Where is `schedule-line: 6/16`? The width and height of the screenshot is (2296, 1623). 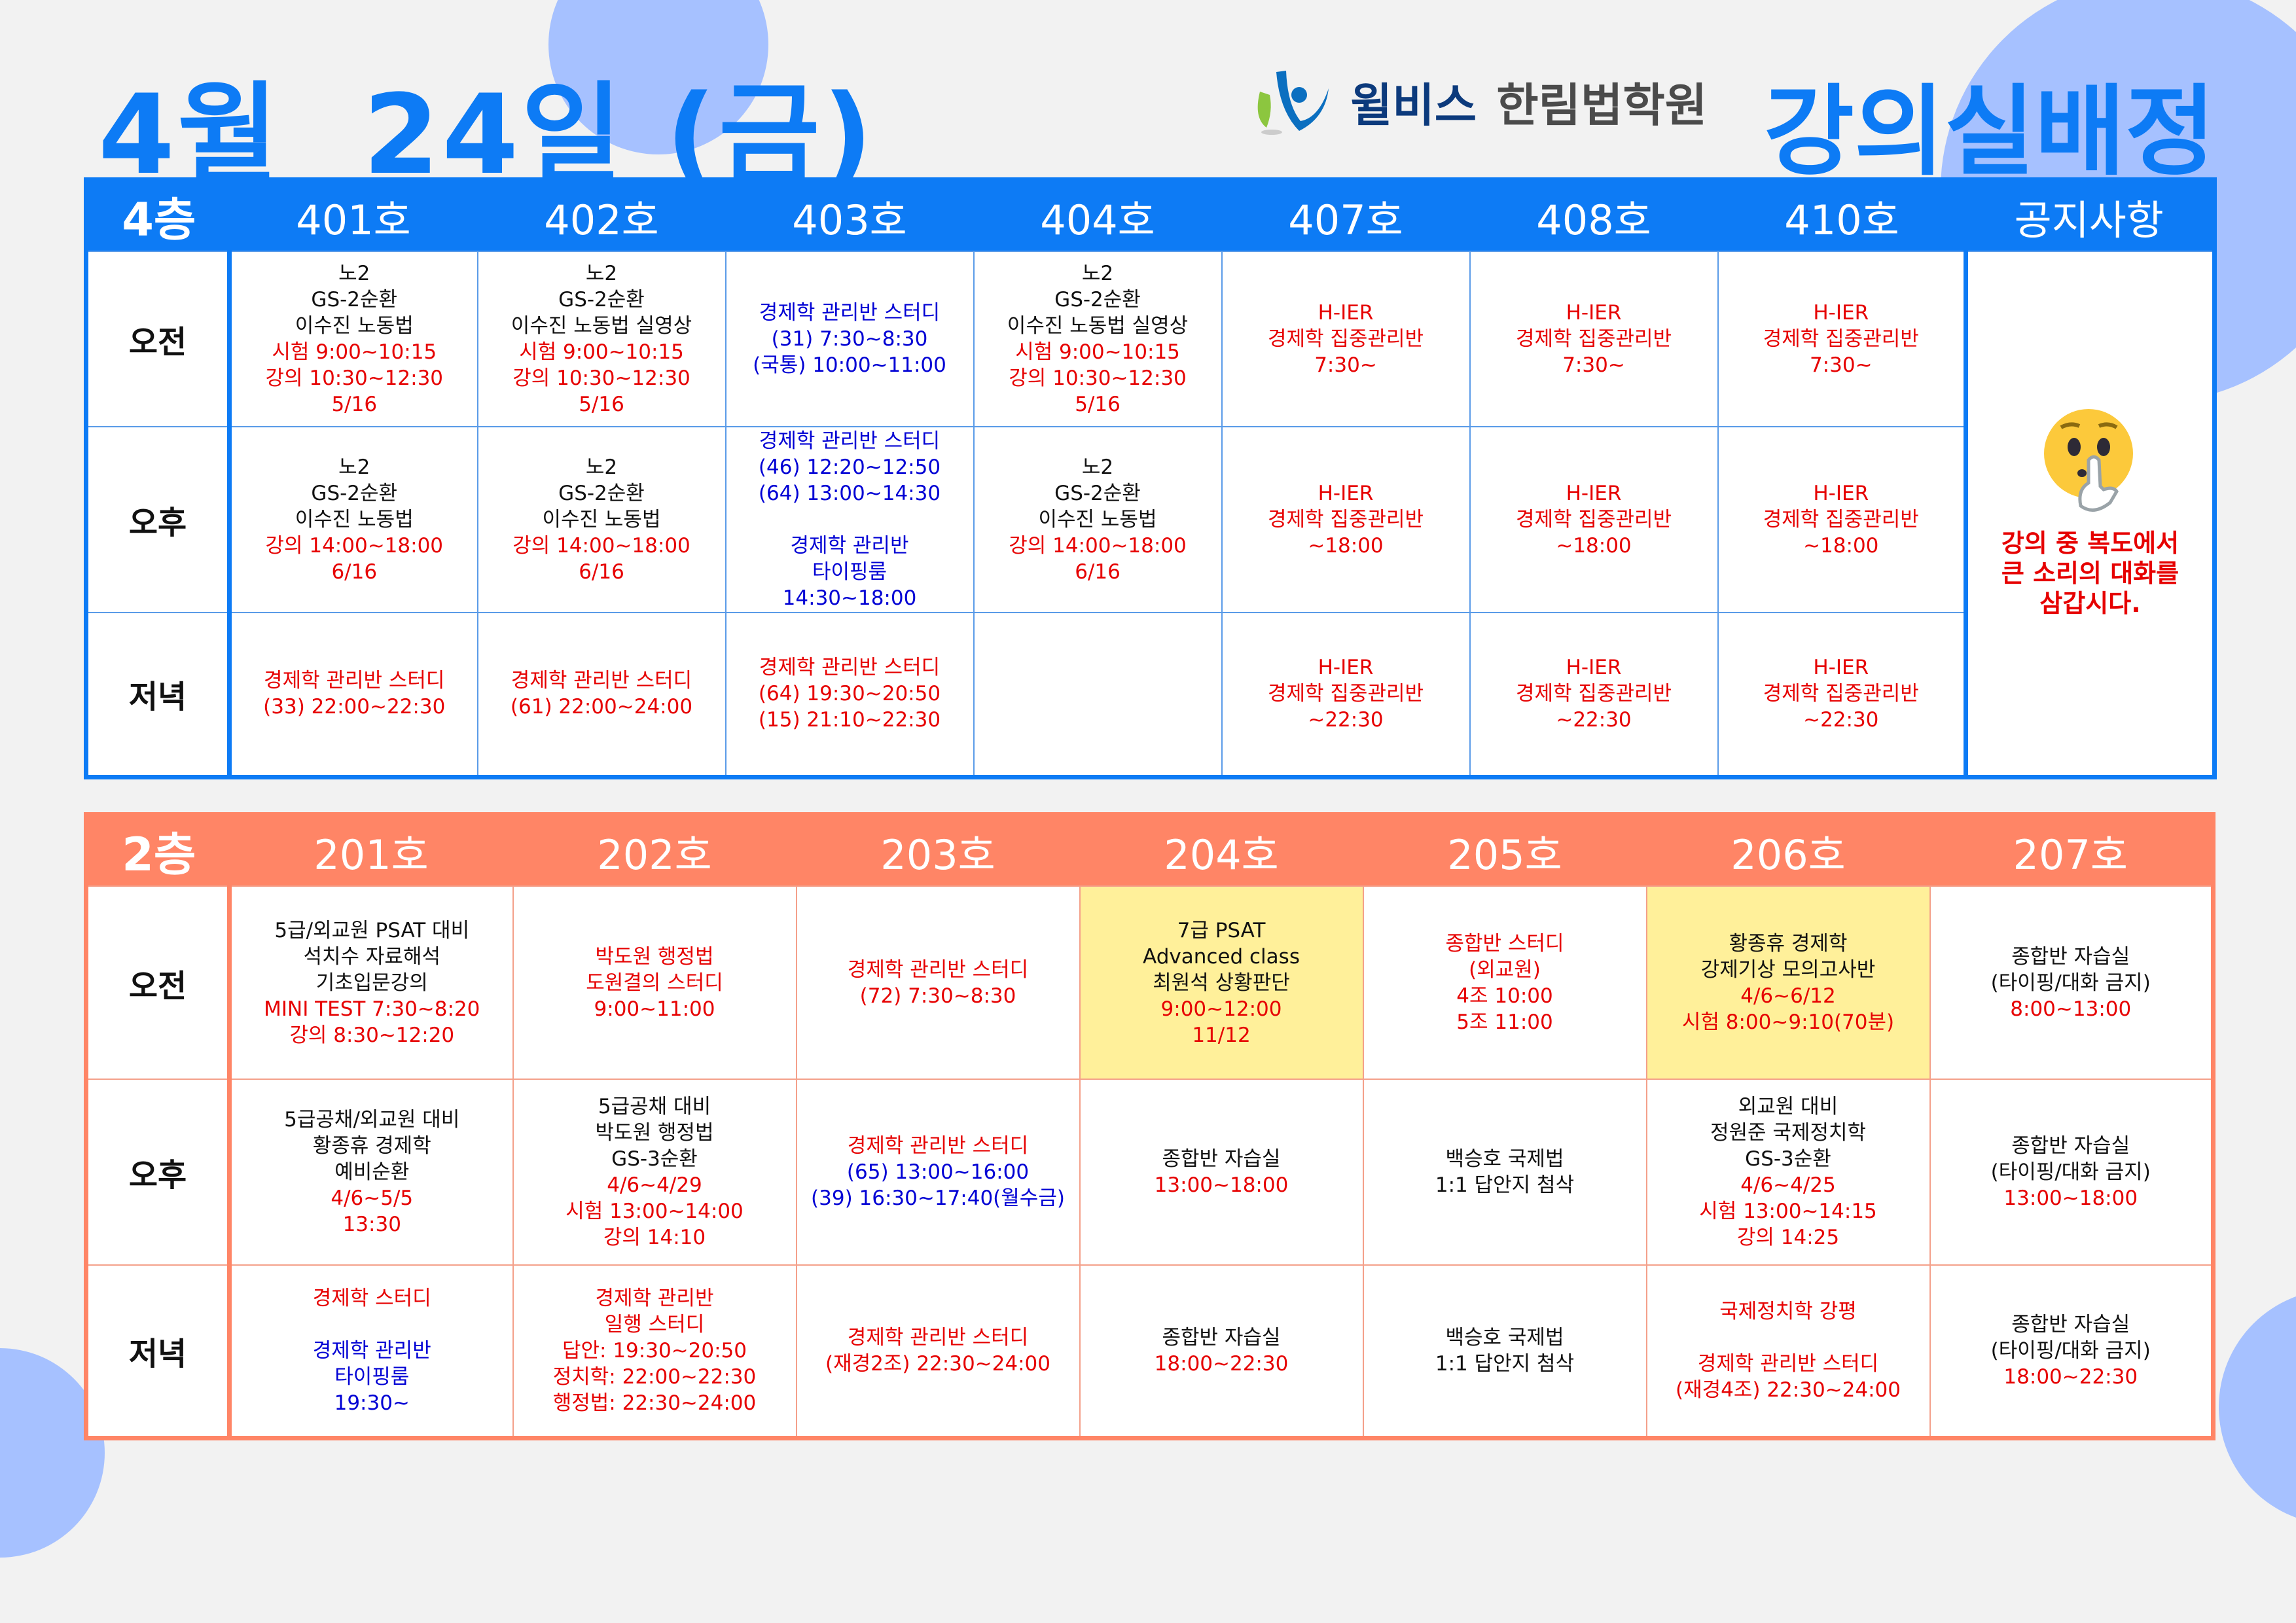 schedule-line: 6/16 is located at coordinates (601, 572).